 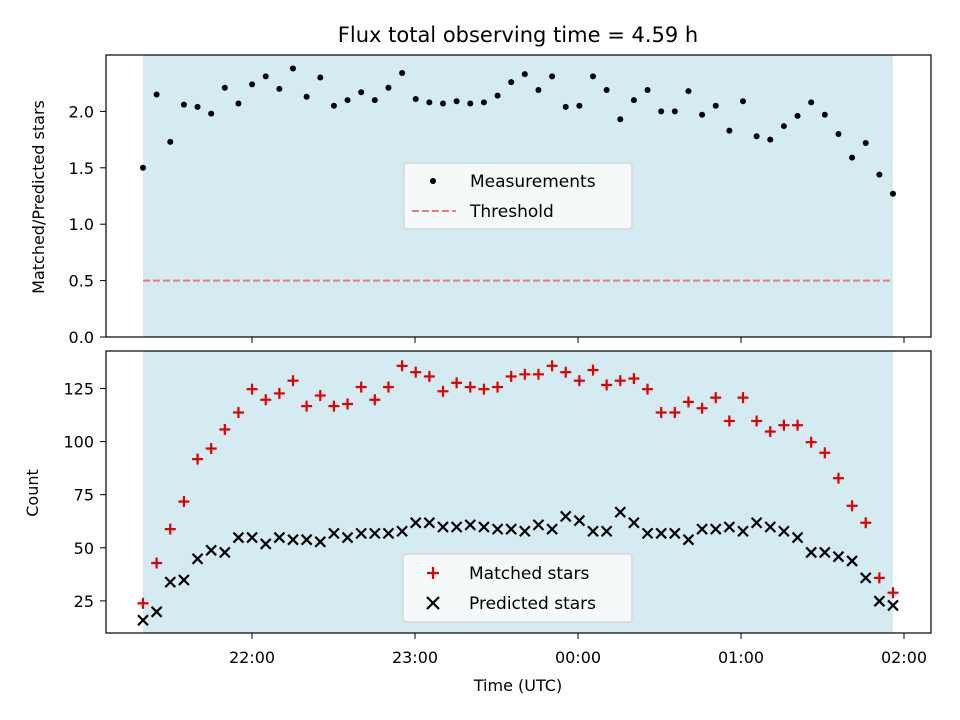 I want to click on legend-matched-marker, so click(x=433, y=573).